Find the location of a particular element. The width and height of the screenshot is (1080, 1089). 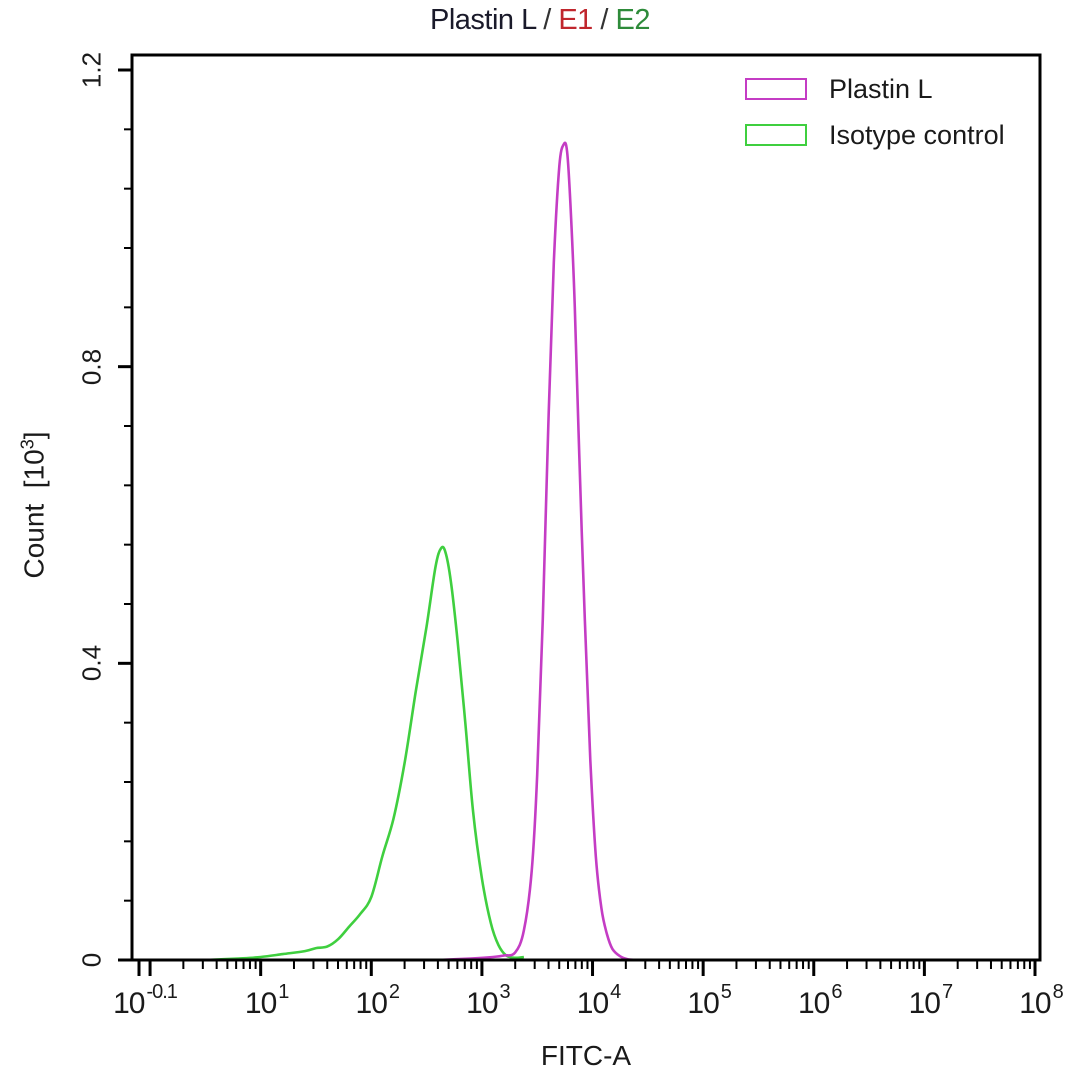

y-tick-label: 1.2 is located at coordinates (91, 70).